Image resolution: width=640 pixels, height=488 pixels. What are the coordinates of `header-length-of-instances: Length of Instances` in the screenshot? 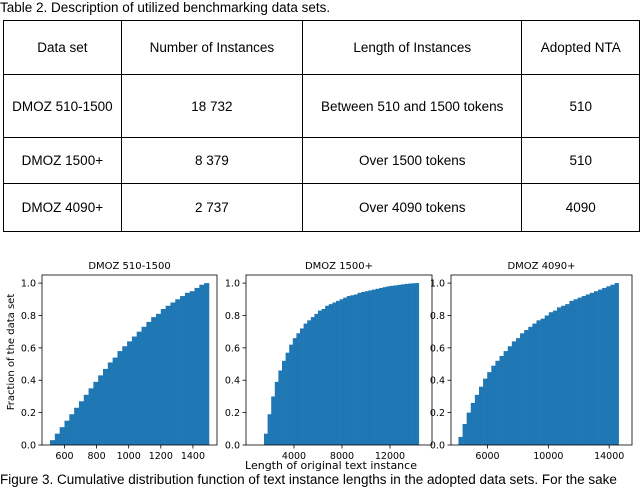 It's located at (412, 47).